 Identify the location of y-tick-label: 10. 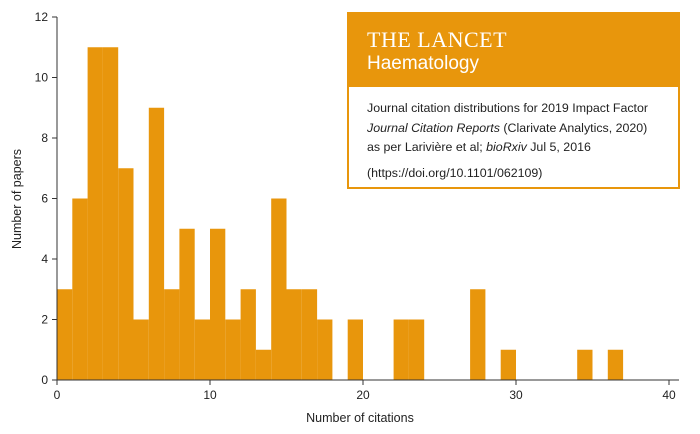
(42, 78).